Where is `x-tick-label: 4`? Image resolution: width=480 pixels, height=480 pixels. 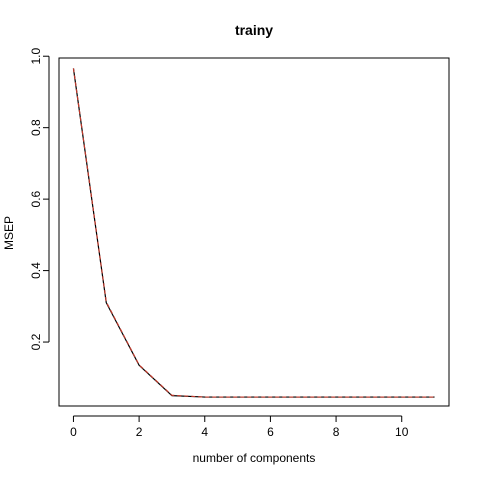
x-tick-label: 4 is located at coordinates (204, 432).